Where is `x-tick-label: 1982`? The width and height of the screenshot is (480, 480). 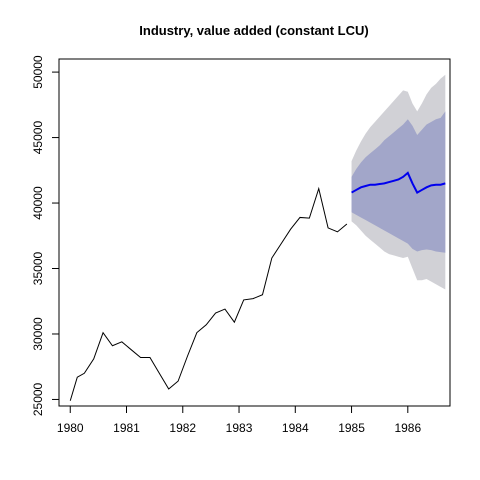
x-tick-label: 1982 is located at coordinates (182, 428).